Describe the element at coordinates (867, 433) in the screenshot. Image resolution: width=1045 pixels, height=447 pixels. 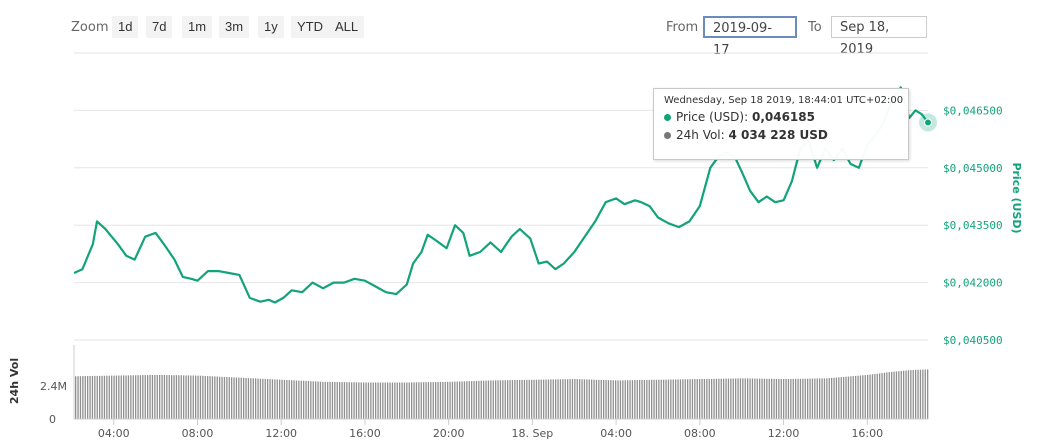
I see `x-tick-label: 16:00` at that location.